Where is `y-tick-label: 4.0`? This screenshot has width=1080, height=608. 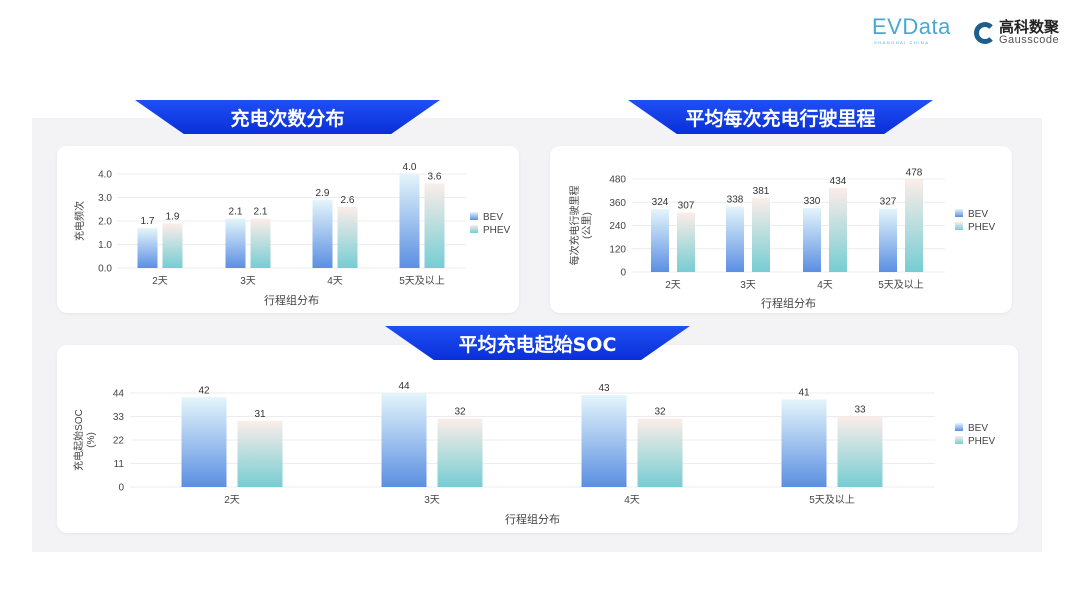 y-tick-label: 4.0 is located at coordinates (105, 175).